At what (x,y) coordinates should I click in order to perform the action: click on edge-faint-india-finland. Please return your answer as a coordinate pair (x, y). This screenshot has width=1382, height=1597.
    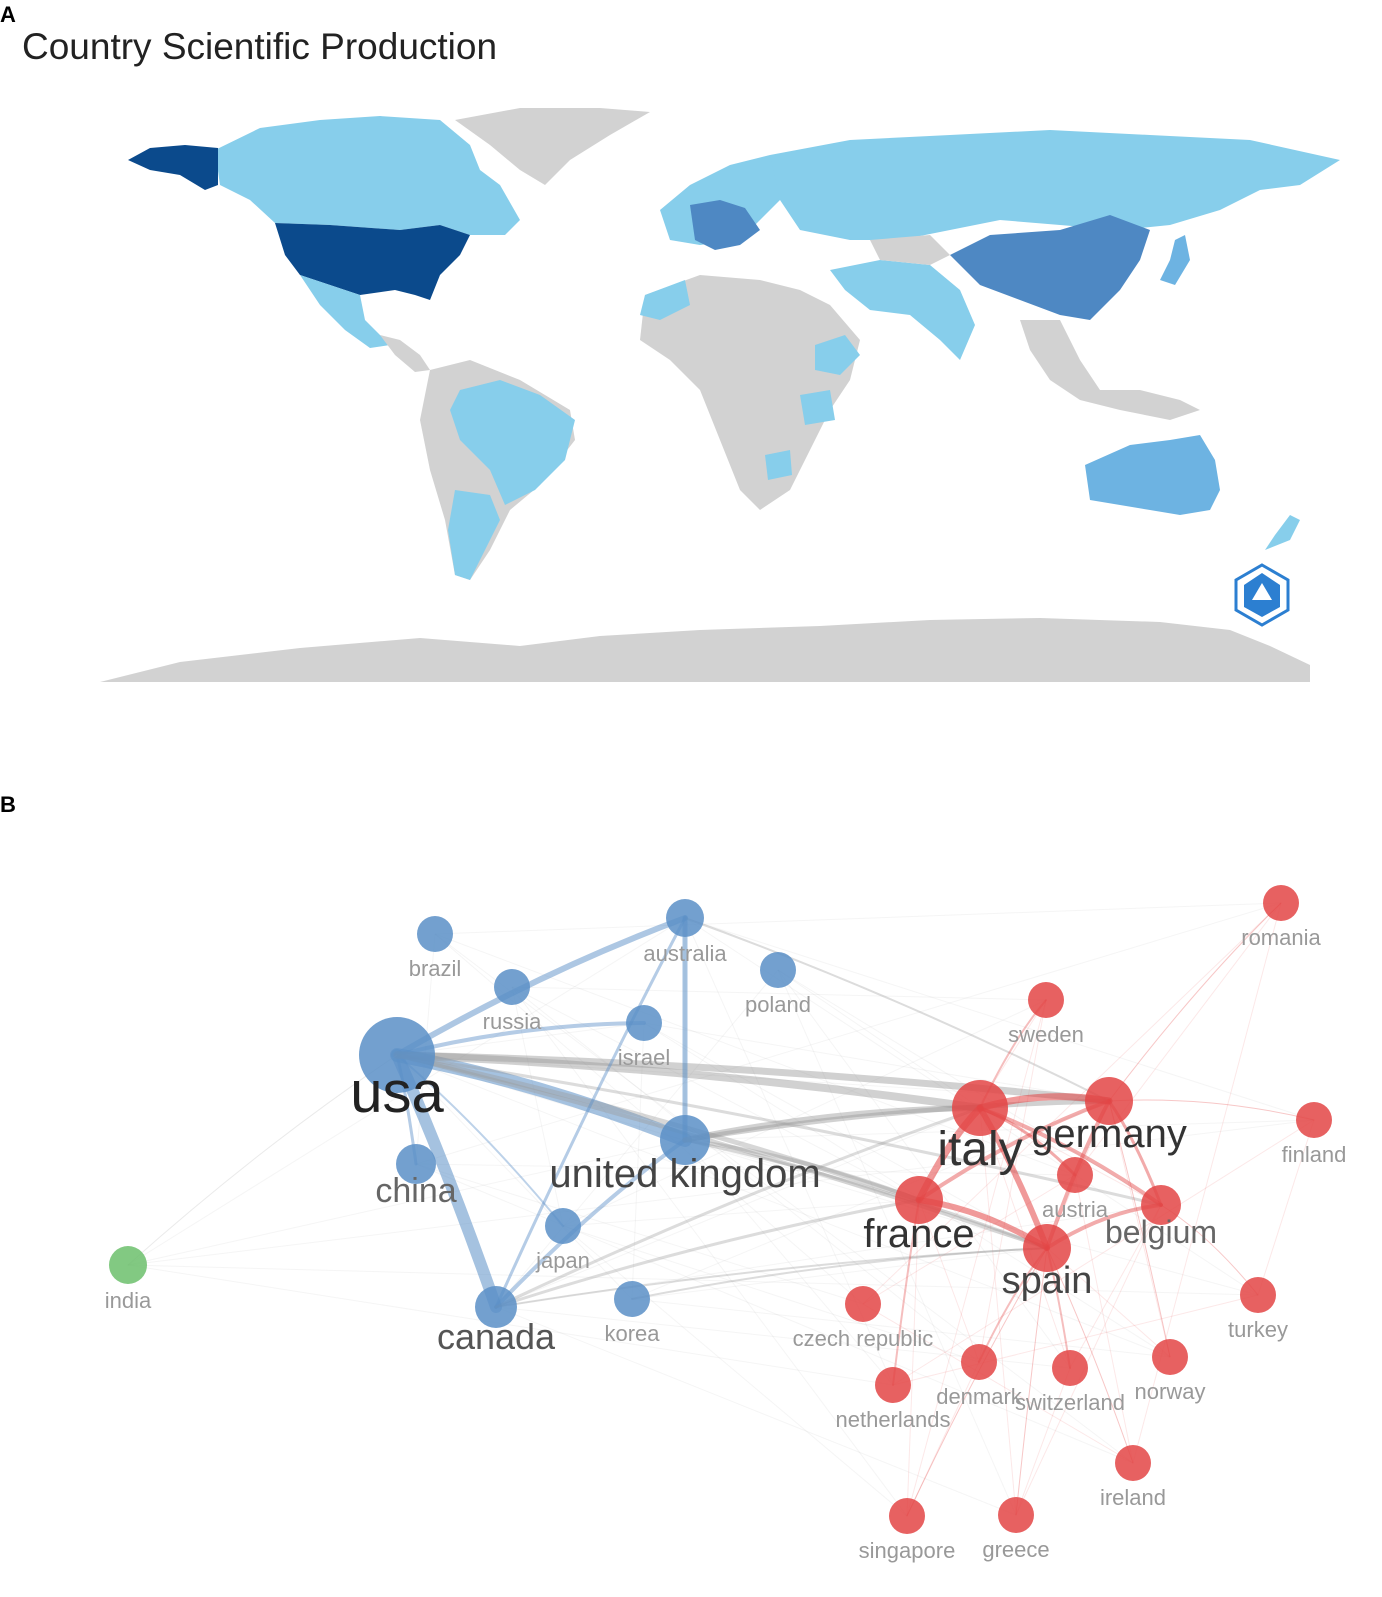
    Looking at the image, I should click on (721, 1192).